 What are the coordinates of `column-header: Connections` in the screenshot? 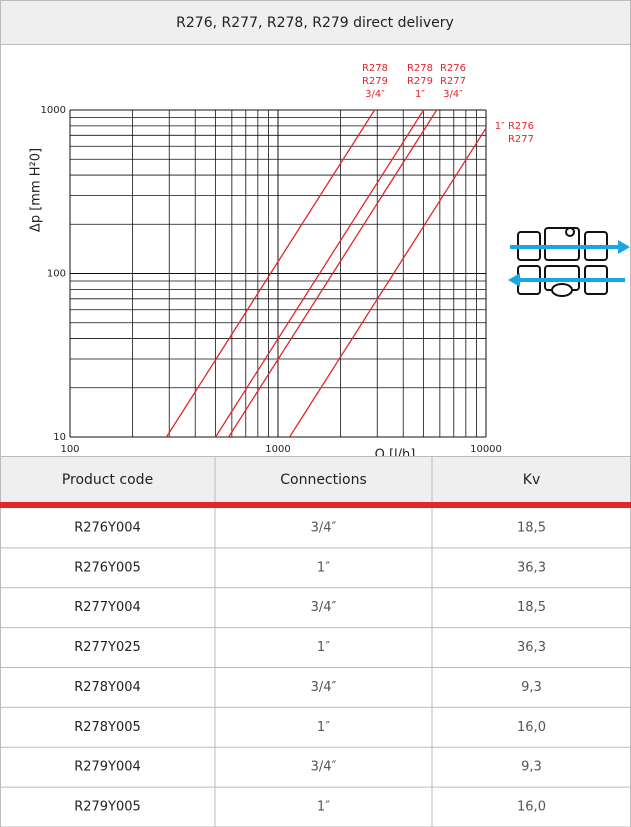 It's located at (323, 480).